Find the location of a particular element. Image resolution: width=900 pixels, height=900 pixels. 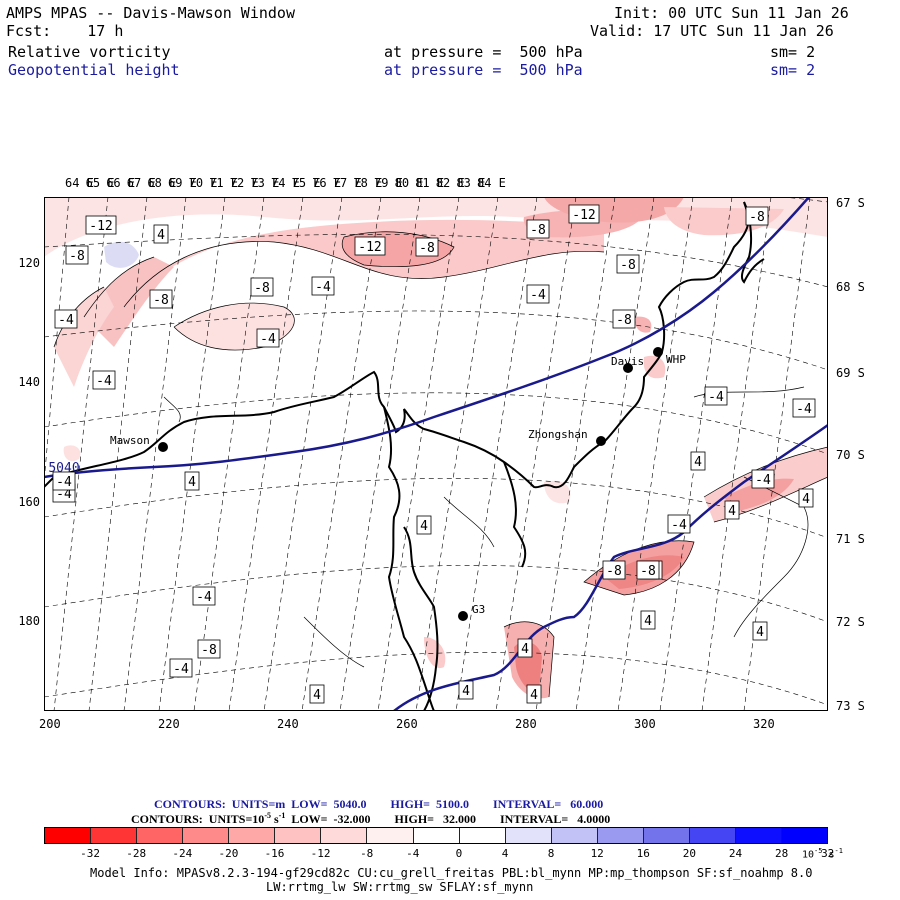

color-bar-label: 32 is located at coordinates (828, 853).